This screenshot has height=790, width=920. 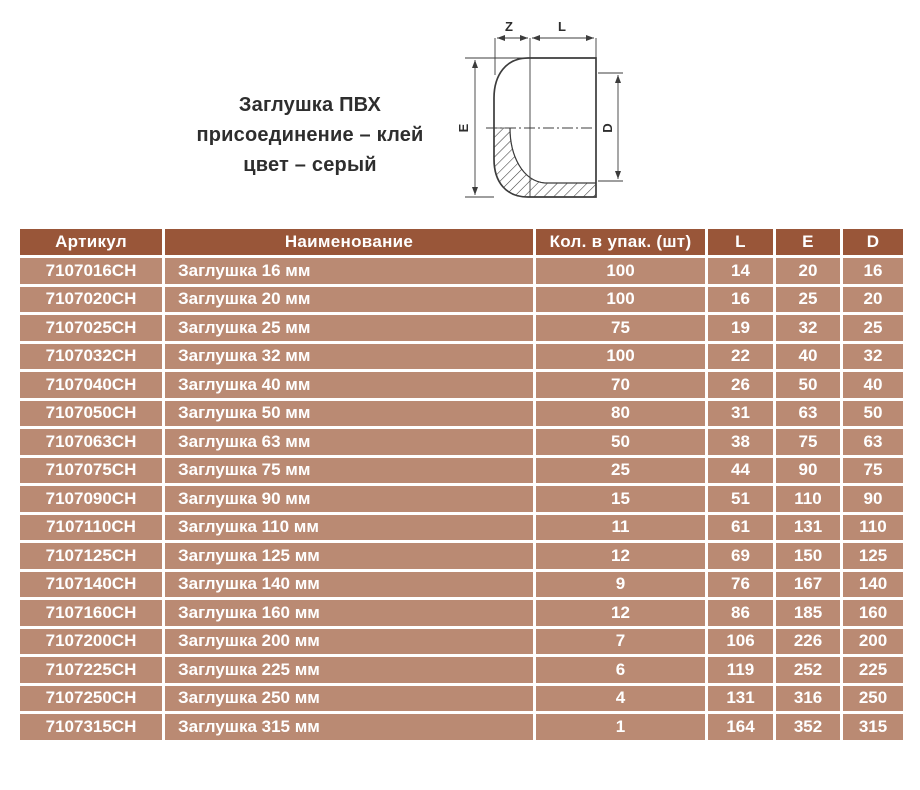 What do you see at coordinates (349, 727) in the screenshot?
I see `name-cell: Заглушка 315 мм` at bounding box center [349, 727].